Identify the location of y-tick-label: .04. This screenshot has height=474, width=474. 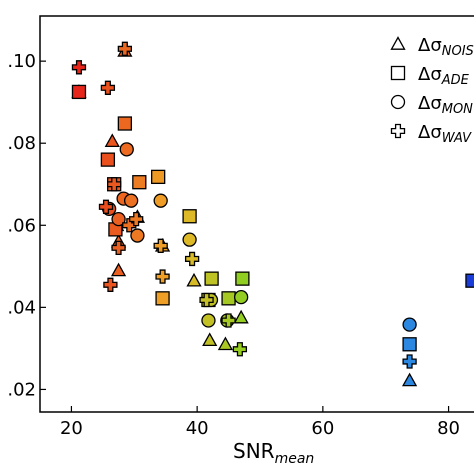
(21, 307).